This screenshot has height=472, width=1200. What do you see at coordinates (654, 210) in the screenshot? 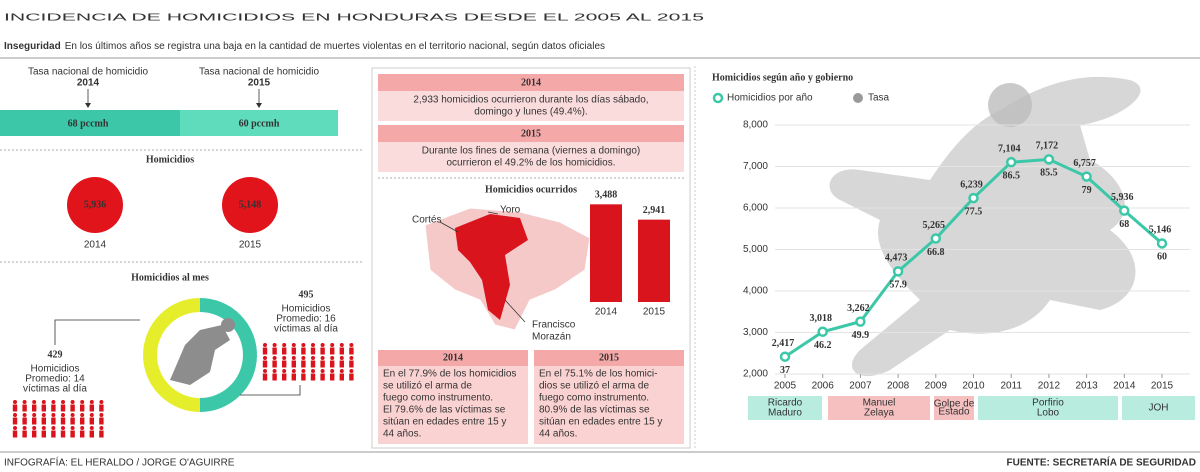
I see `bar-value-label: 2,941` at bounding box center [654, 210].